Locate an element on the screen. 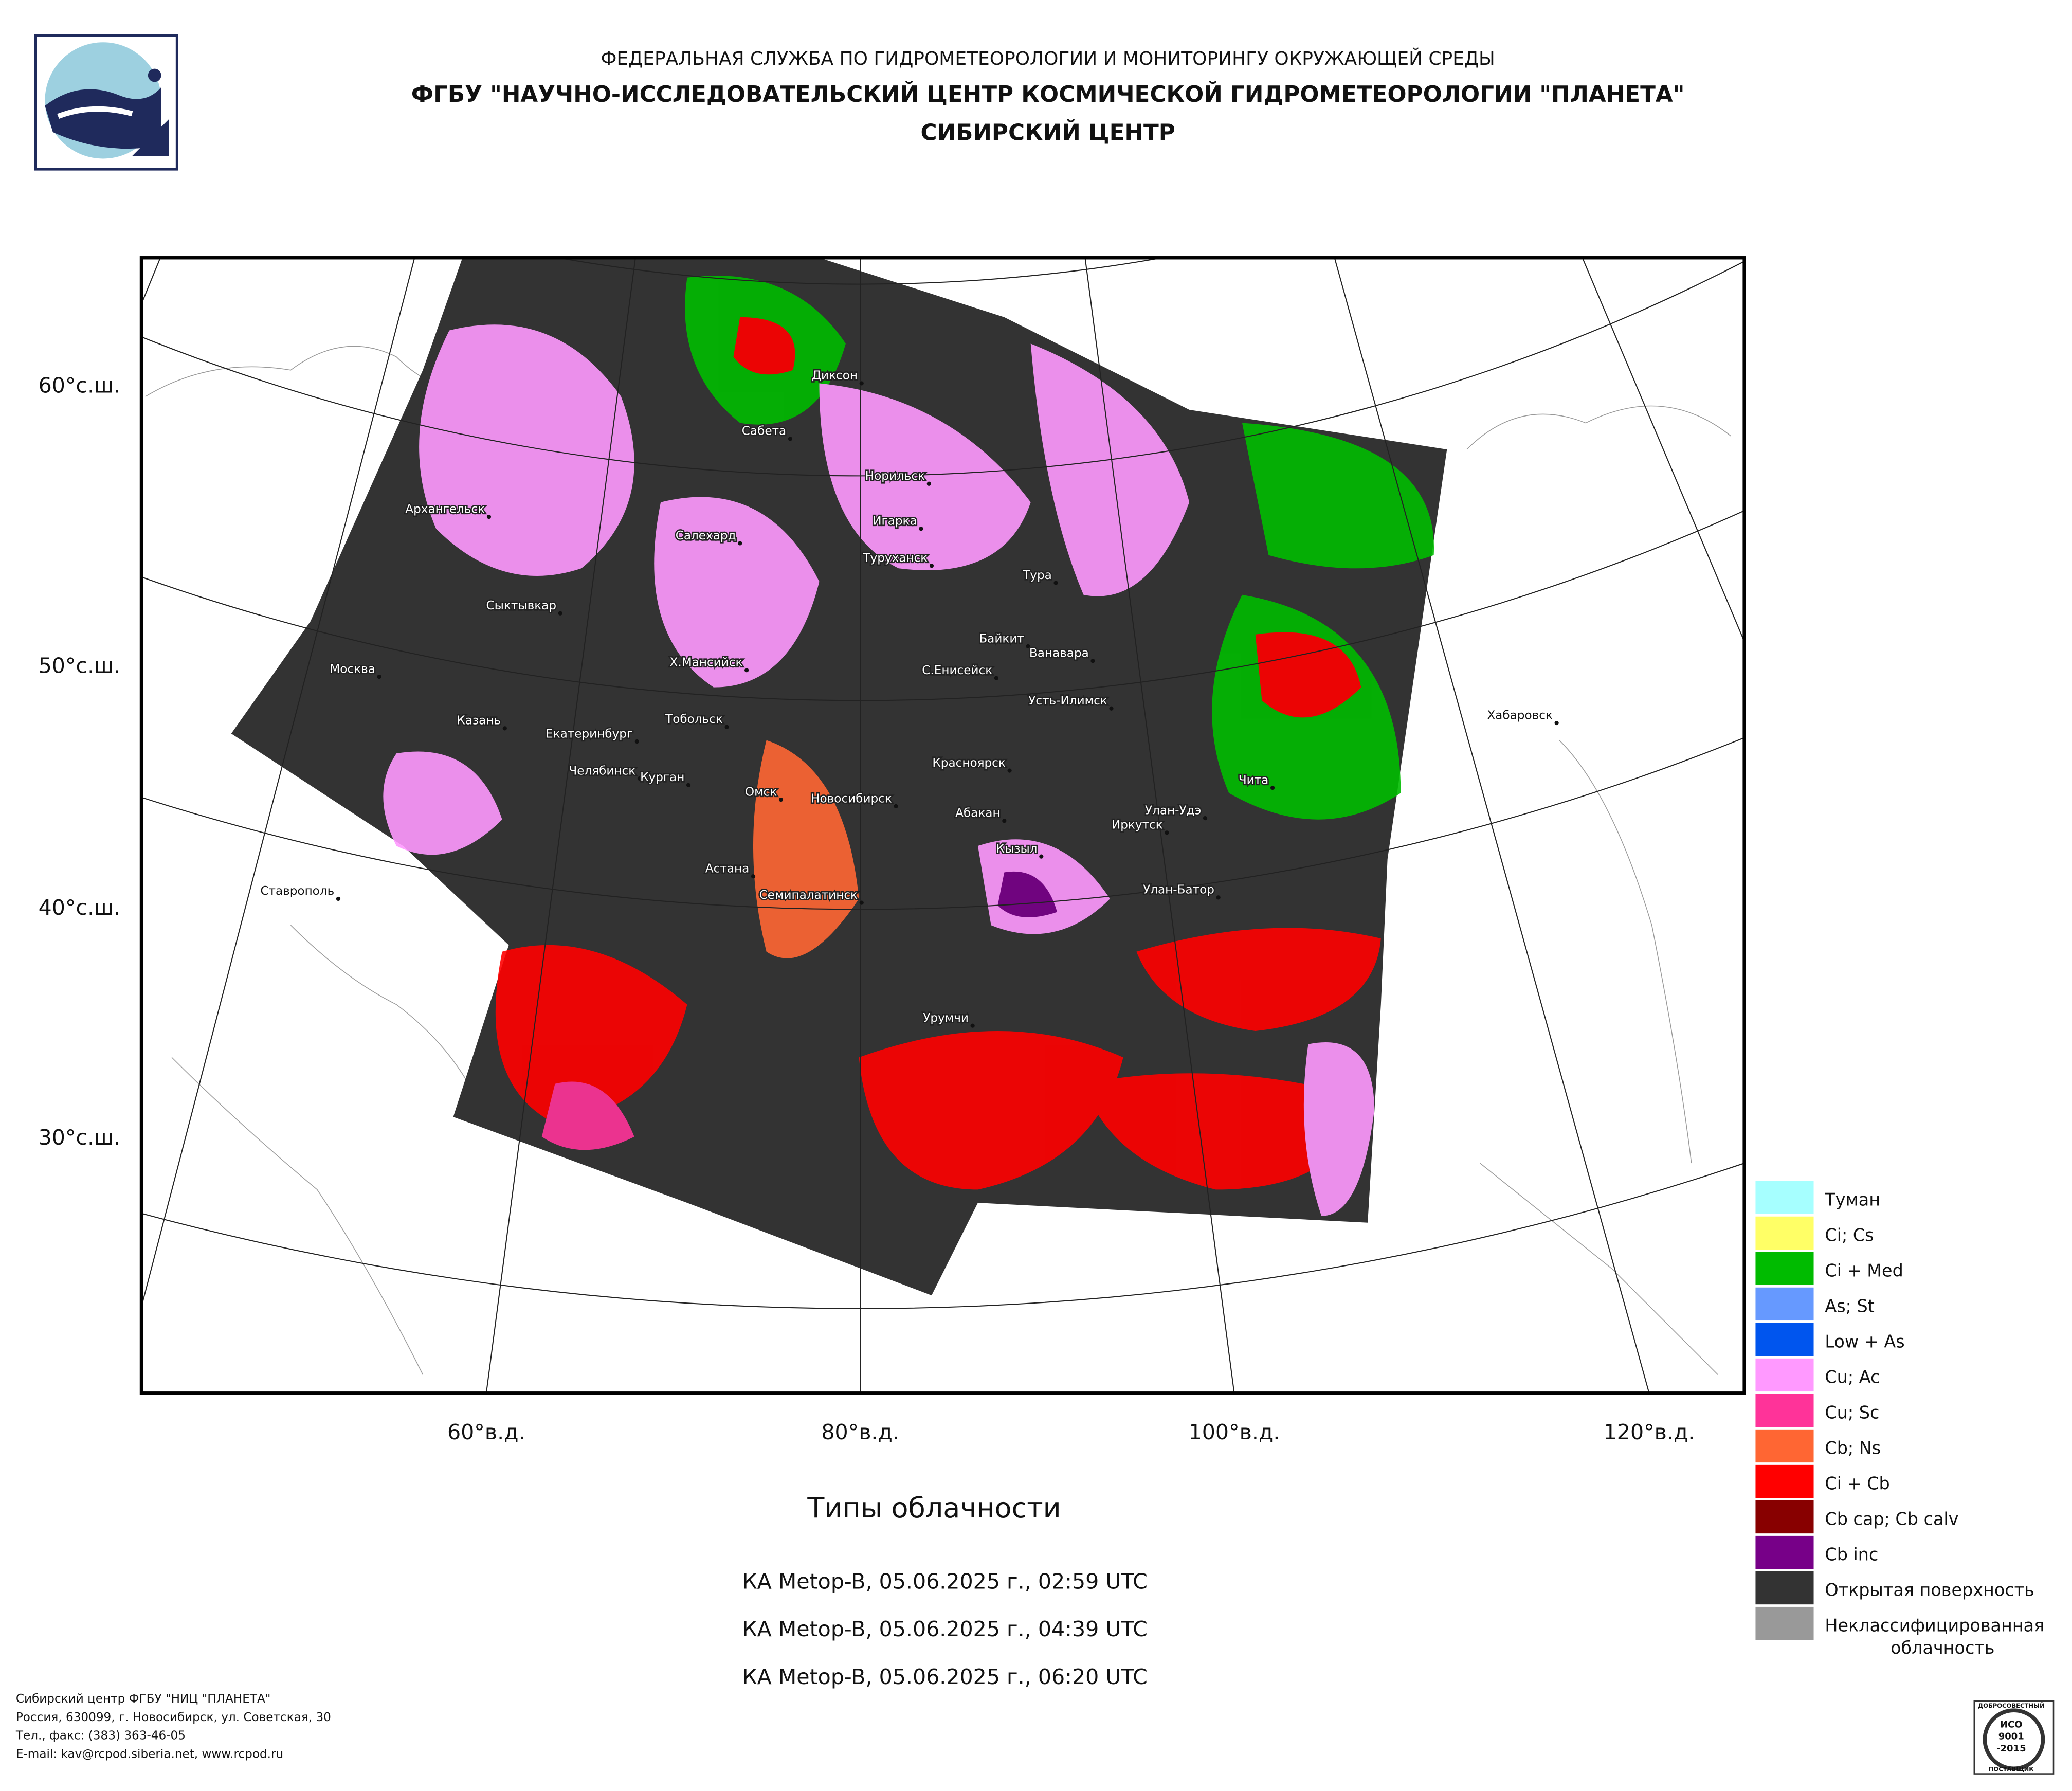 Image resolution: width=2072 pixels, height=1791 pixels. footer-line: Сибирский центр ФГБУ "НИЦ "ПЛАНЕТА" is located at coordinates (143, 1699).